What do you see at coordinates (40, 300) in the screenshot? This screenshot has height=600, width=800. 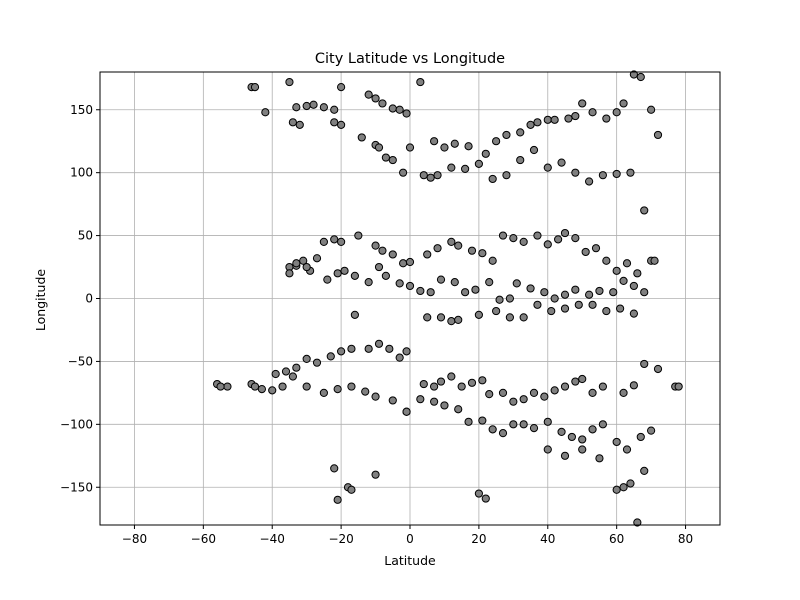 I see `y-axis-label: Longitude` at bounding box center [40, 300].